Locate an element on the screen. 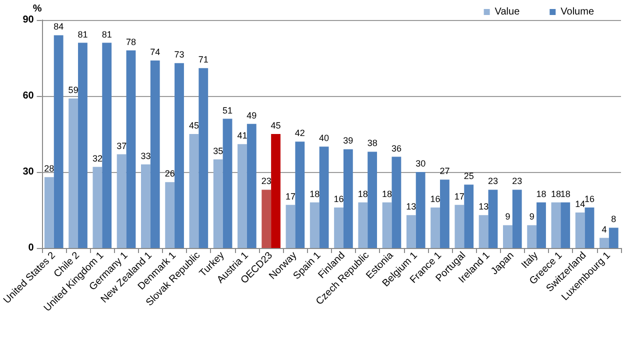  data-label: 41 is located at coordinates (242, 135).